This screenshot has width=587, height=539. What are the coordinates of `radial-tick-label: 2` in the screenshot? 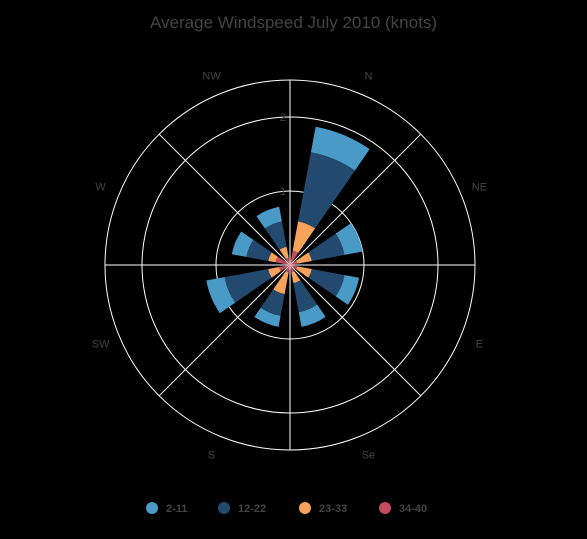 It's located at (283, 118).